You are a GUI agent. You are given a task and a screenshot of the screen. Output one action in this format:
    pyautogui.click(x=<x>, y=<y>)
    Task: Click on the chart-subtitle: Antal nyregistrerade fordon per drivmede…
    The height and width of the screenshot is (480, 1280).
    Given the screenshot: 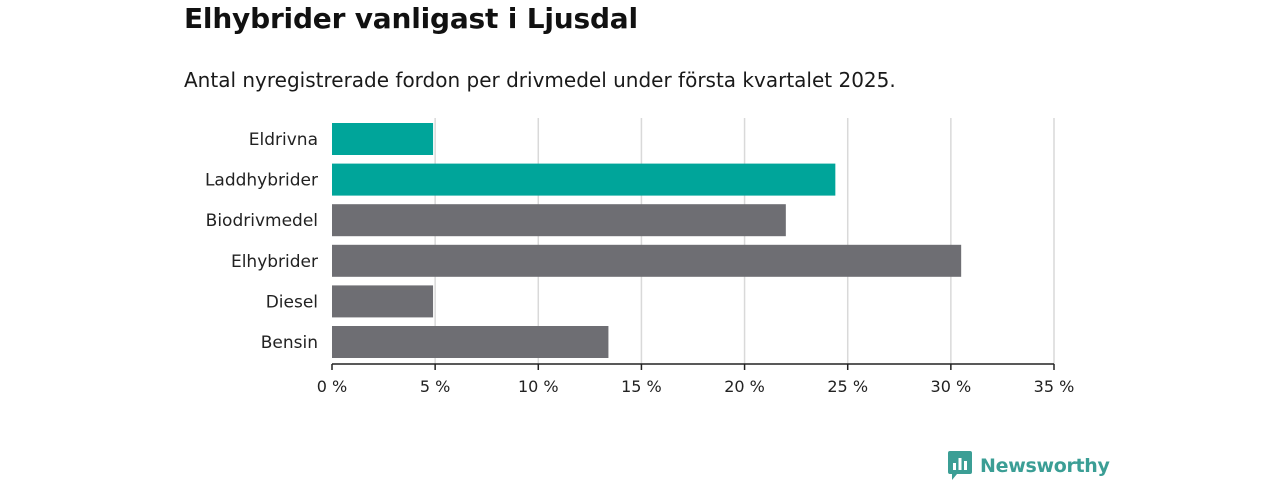 What is the action you would take?
    pyautogui.click(x=540, y=80)
    